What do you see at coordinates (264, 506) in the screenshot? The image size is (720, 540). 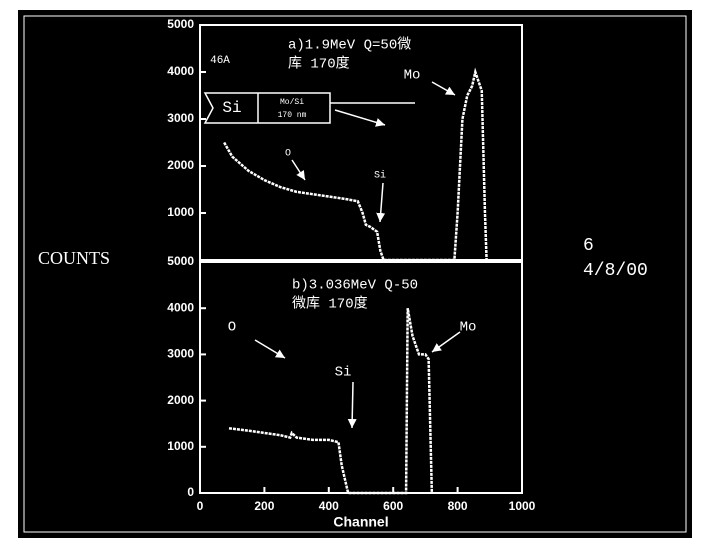 I see `x-tick-label: 200` at bounding box center [264, 506].